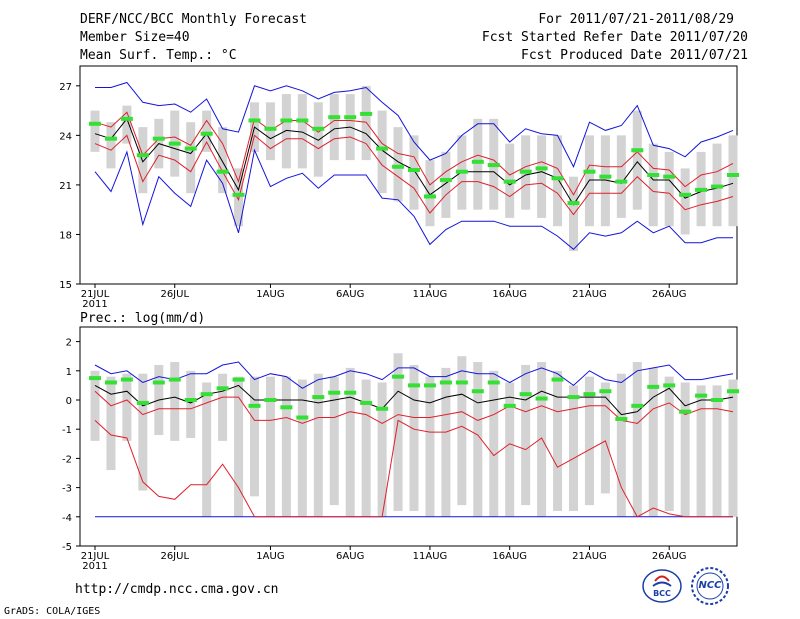  What do you see at coordinates (95, 556) in the screenshot?
I see `prec-x-tick-label: 21JUL` at bounding box center [95, 556].